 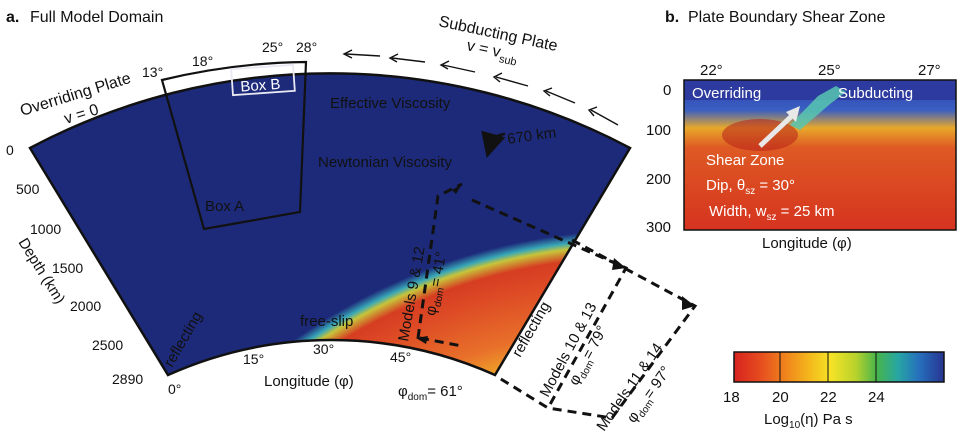 I want to click on domain-97-arrow-head, so click(x=688, y=303).